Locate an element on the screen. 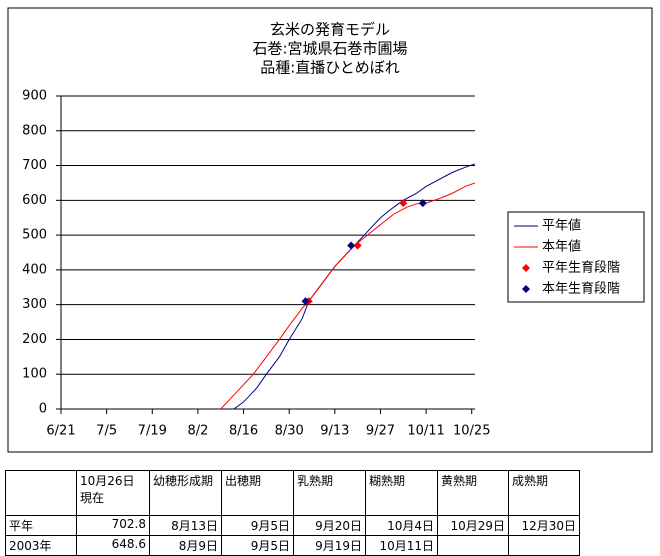 The height and width of the screenshot is (556, 660). y-tick-label: 900 is located at coordinates (34, 96).